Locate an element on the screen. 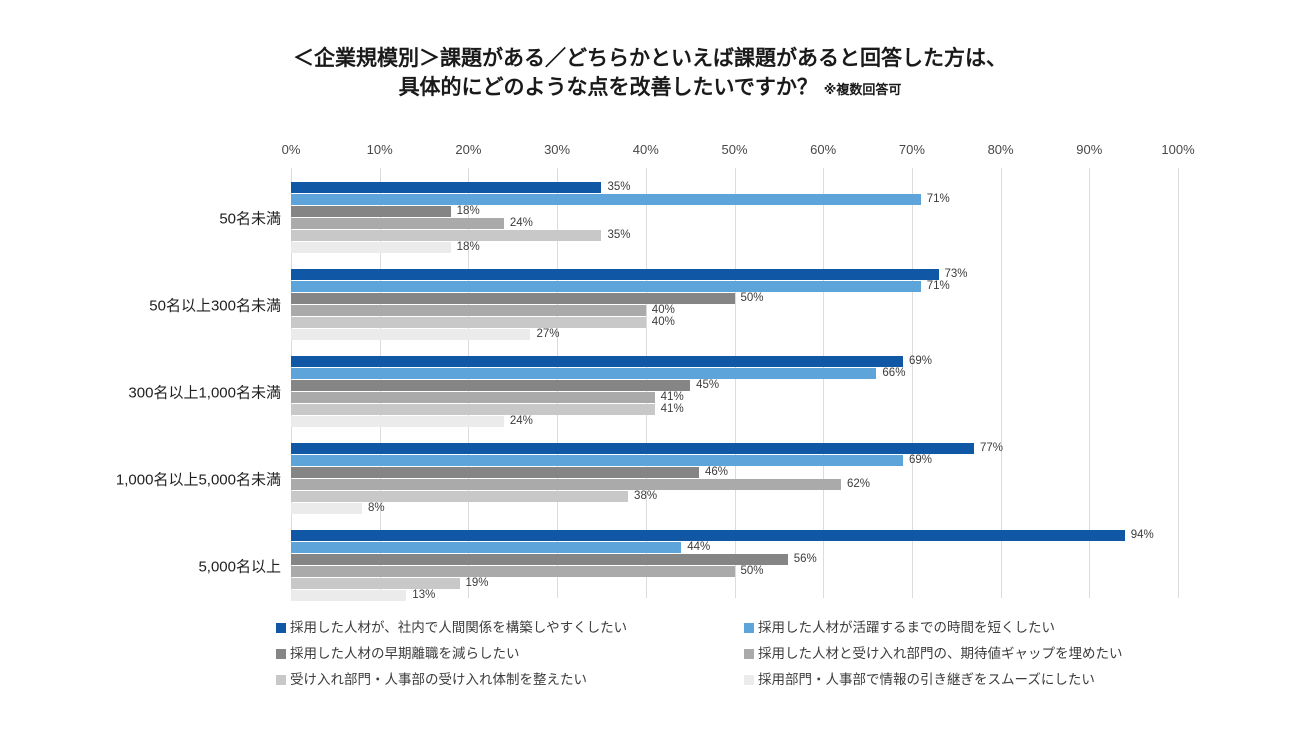 The image size is (1300, 731). legend-item-label: 受け入れ部門・人事部の受け入れ体制を整えたい is located at coordinates (438, 679).